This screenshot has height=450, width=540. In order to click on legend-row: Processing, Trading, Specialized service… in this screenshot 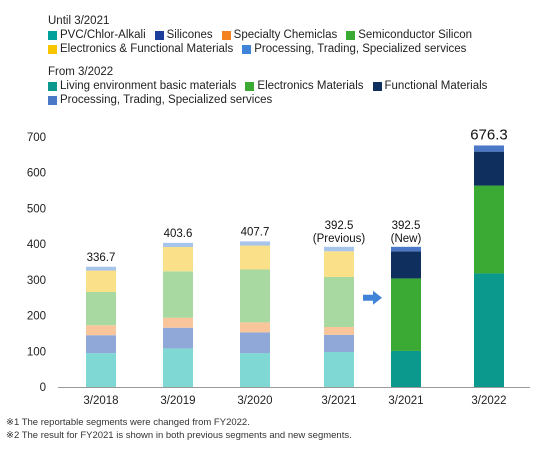, I will do `click(272, 100)`.